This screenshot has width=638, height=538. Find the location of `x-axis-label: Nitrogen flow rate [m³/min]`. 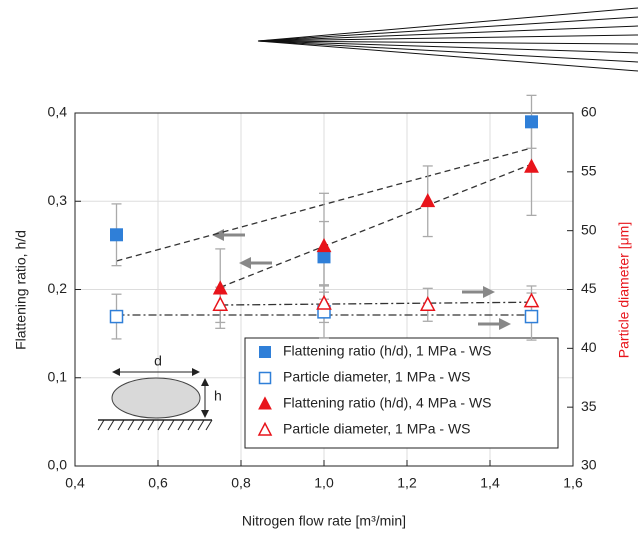

x-axis-label: Nitrogen flow rate [m³/min] is located at coordinates (324, 521).